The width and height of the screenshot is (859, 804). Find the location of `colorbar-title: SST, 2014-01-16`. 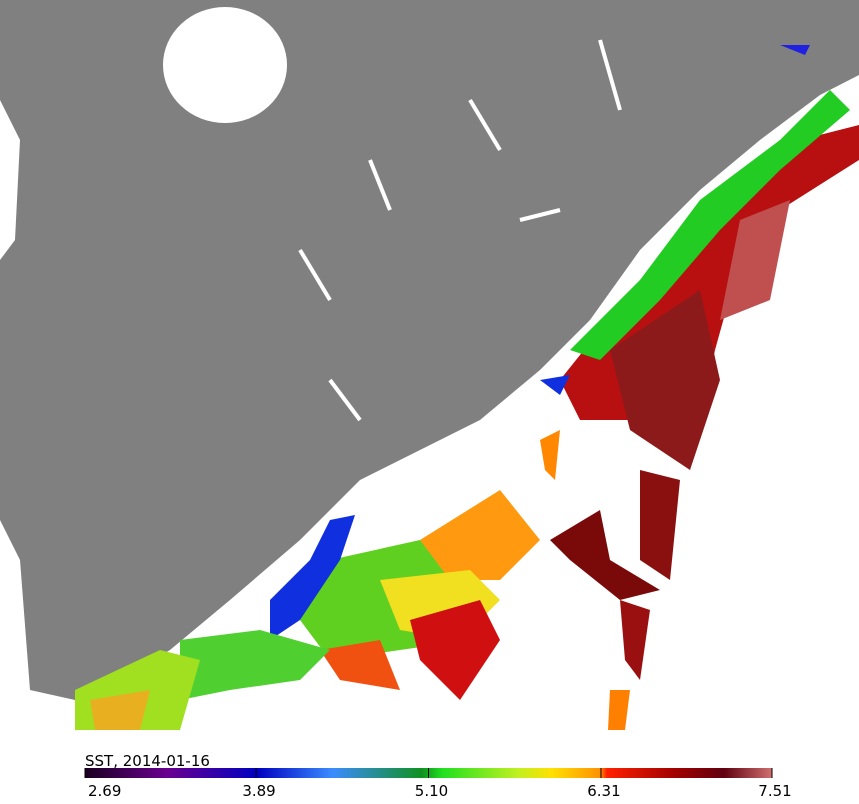

colorbar-title: SST, 2014-01-16 is located at coordinates (147, 761).